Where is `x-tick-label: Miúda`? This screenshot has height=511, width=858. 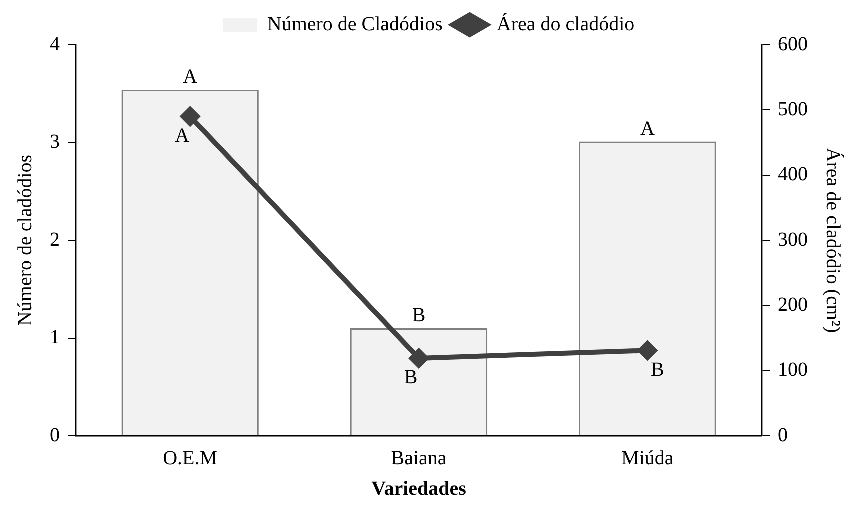
x-tick-label: Miúda is located at coordinates (648, 458).